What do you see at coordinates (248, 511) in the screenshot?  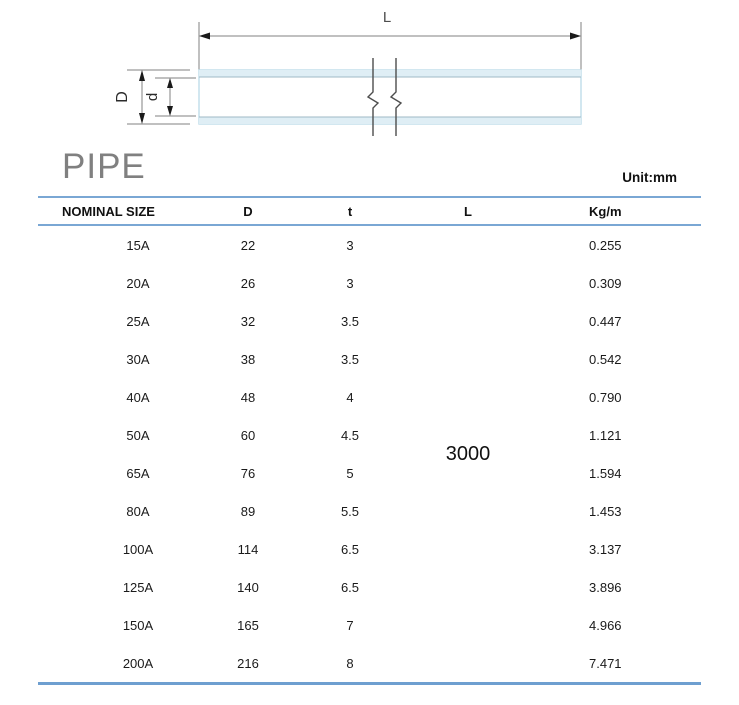 I see `cell-d: 89` at bounding box center [248, 511].